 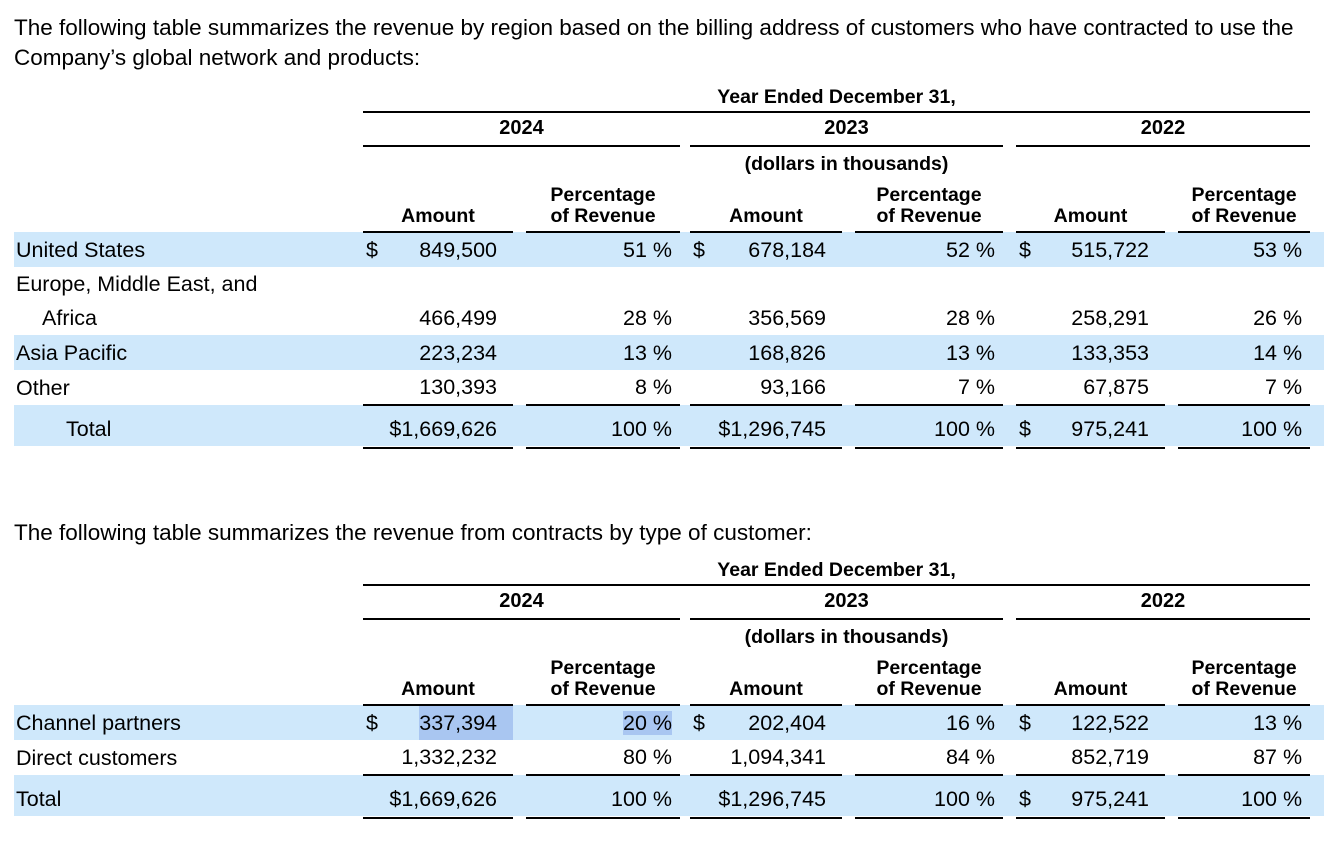 I want to click on row-label-line: Asia Pacific, so click(x=72, y=353).